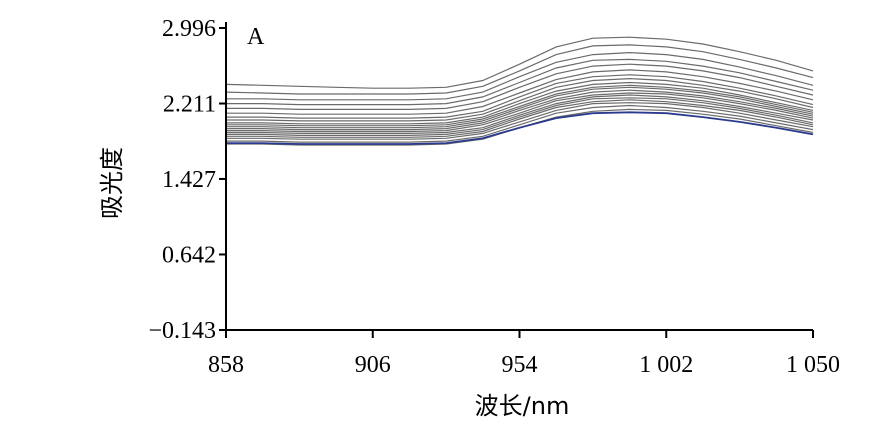  What do you see at coordinates (189, 105) in the screenshot?
I see `y-tick-label: 2.211` at bounding box center [189, 105].